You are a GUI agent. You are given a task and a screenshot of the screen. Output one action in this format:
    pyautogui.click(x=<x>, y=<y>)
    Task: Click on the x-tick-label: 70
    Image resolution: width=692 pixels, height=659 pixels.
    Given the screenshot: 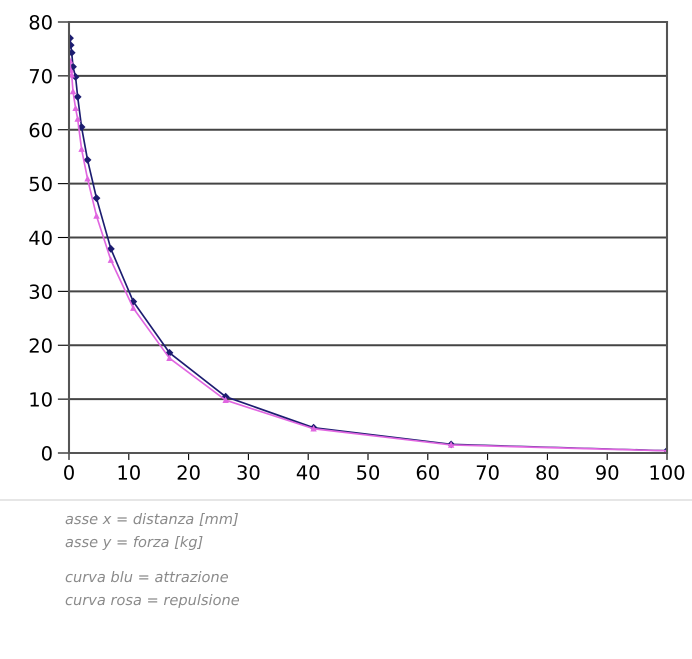 What is the action you would take?
    pyautogui.click(x=487, y=472)
    